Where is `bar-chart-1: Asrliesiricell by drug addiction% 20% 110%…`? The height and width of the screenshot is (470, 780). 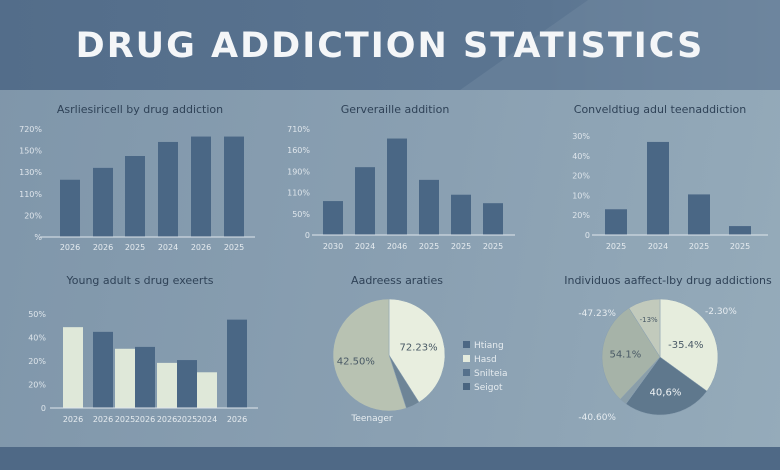 bar-chart-1: Asrliesiricell by drug addiction% 20% 110%… is located at coordinates (137, 177).